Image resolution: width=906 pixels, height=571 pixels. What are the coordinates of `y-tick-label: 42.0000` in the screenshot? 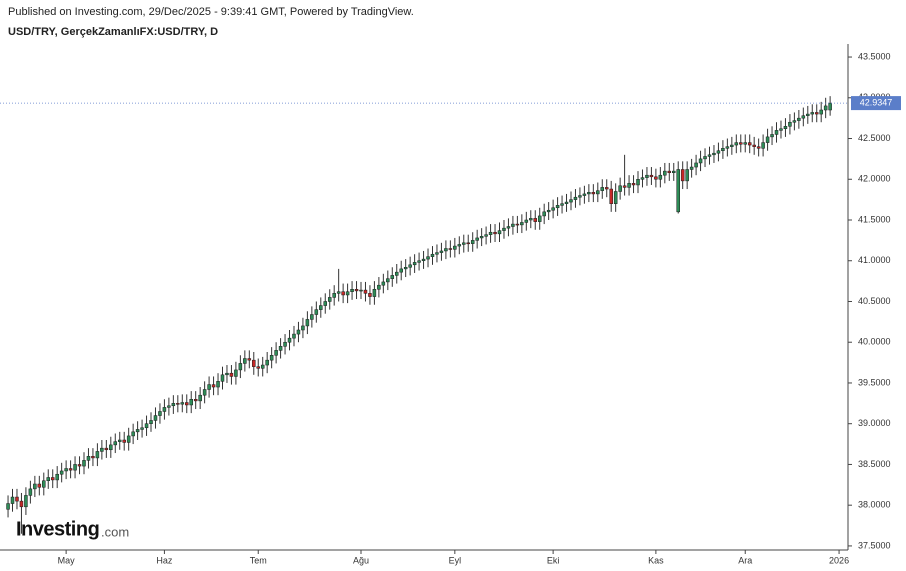 It's located at (874, 179).